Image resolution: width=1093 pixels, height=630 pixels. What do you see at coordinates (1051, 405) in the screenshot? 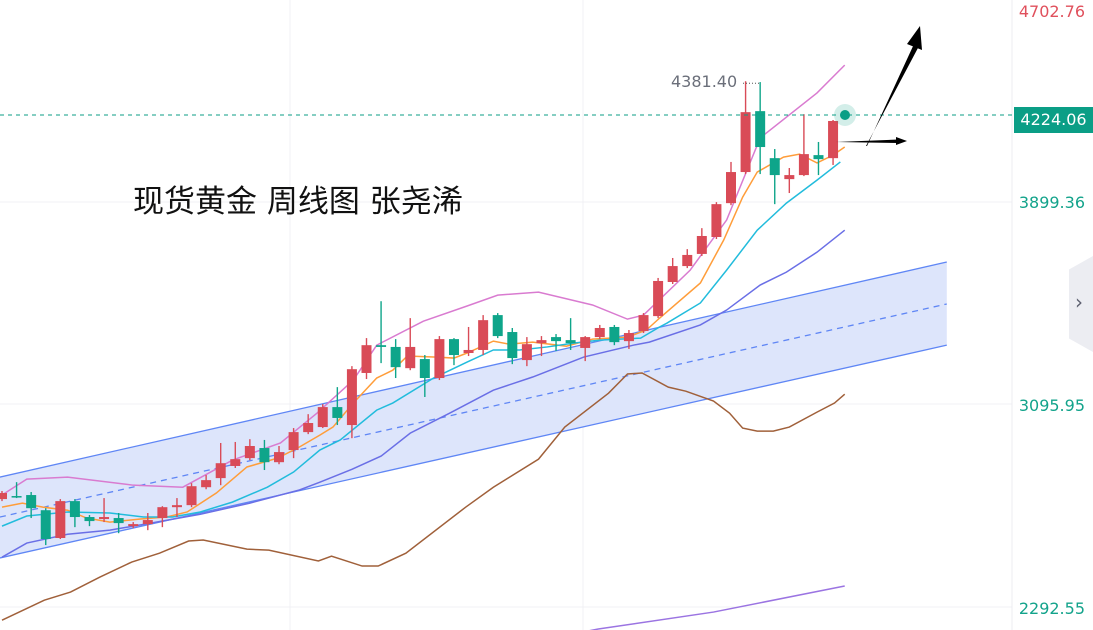
I see `price-axis-label: 3095.95` at bounding box center [1051, 405].